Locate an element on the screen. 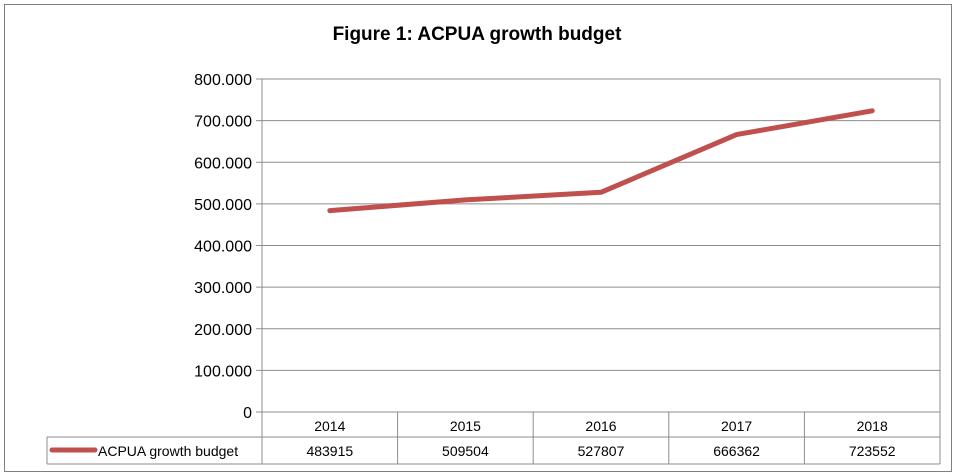  y-tick-label: 300.000 is located at coordinates (223, 288).